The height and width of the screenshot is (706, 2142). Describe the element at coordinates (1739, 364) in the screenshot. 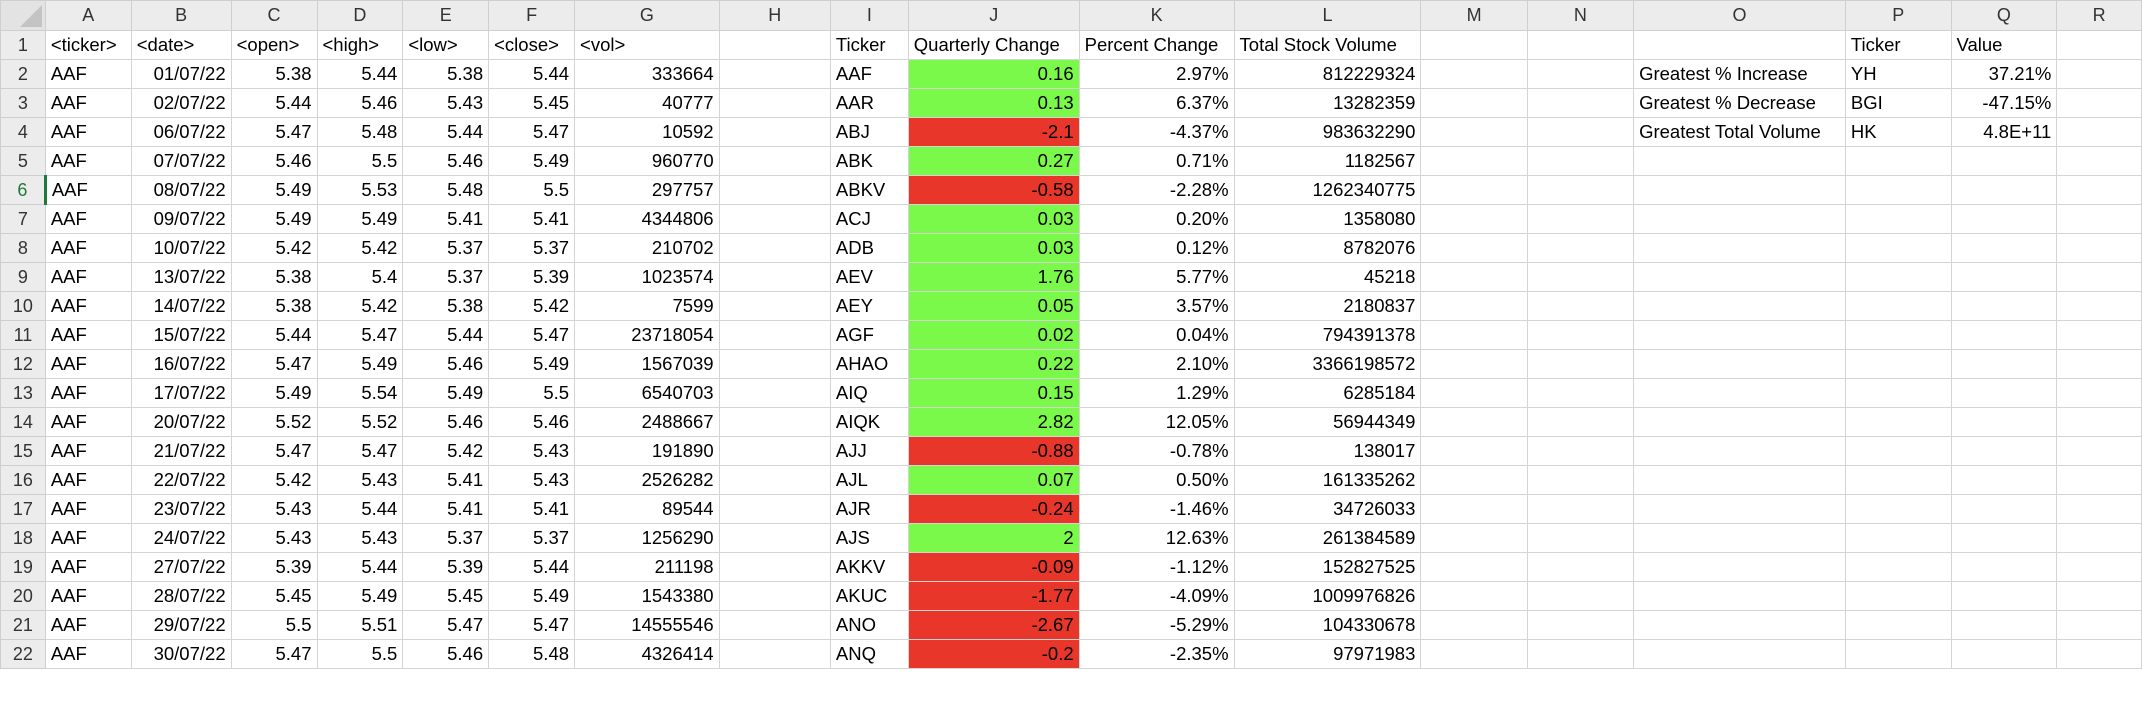

I see `cell-o12` at that location.